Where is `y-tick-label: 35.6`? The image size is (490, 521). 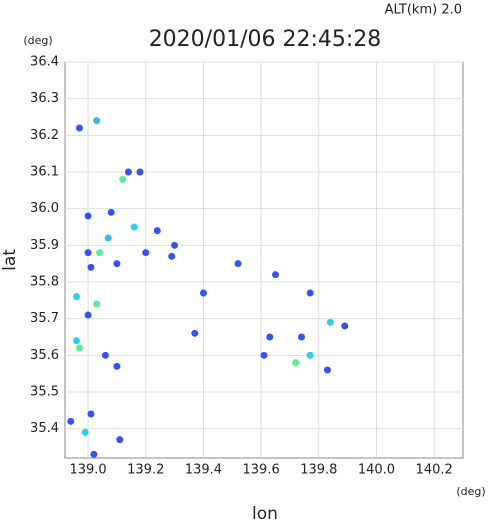
y-tick-label: 35.6 is located at coordinates (44, 355).